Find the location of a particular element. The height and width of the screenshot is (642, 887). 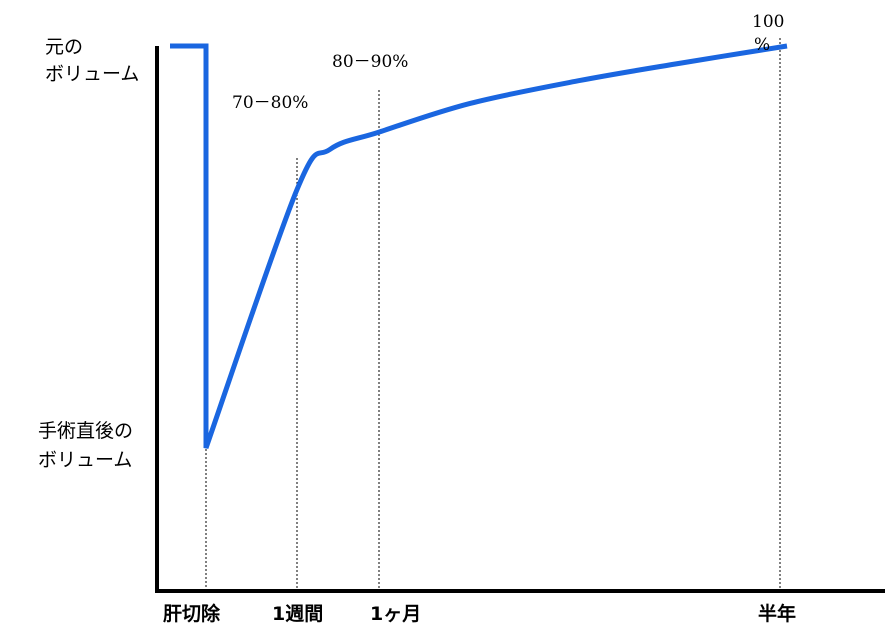

annotation-70-80: 70－80% is located at coordinates (270, 103).